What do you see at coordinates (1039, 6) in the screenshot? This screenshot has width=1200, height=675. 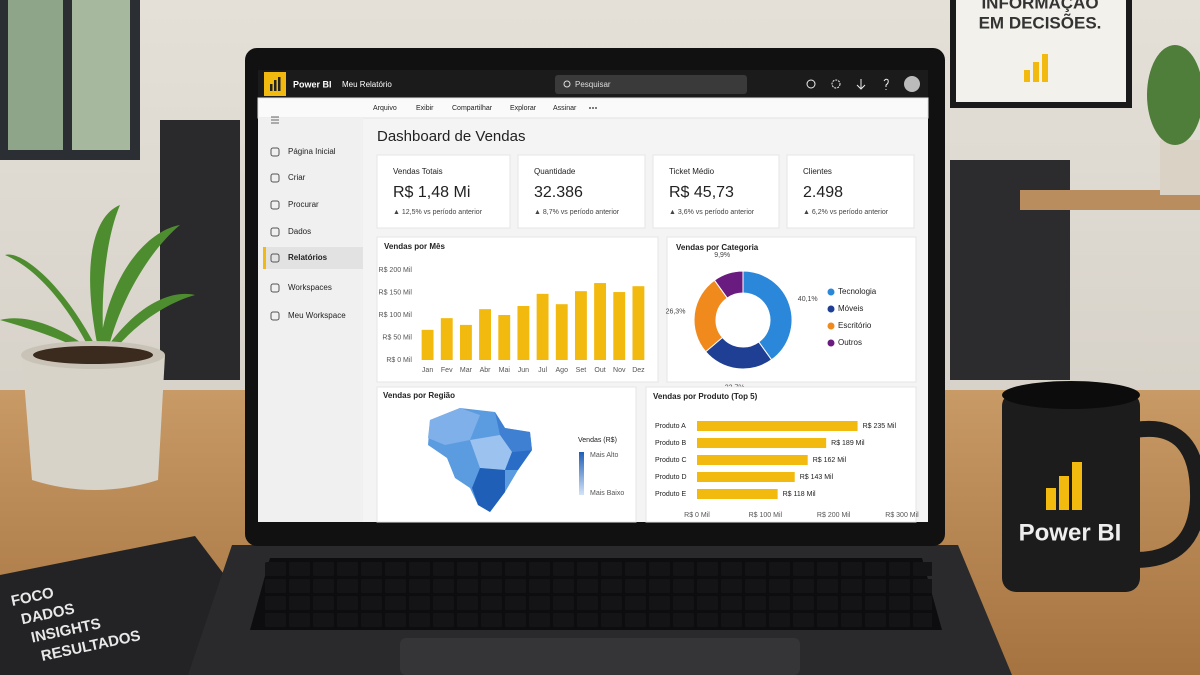 I see `poster-text: INFORMAÇÃO` at bounding box center [1039, 6].